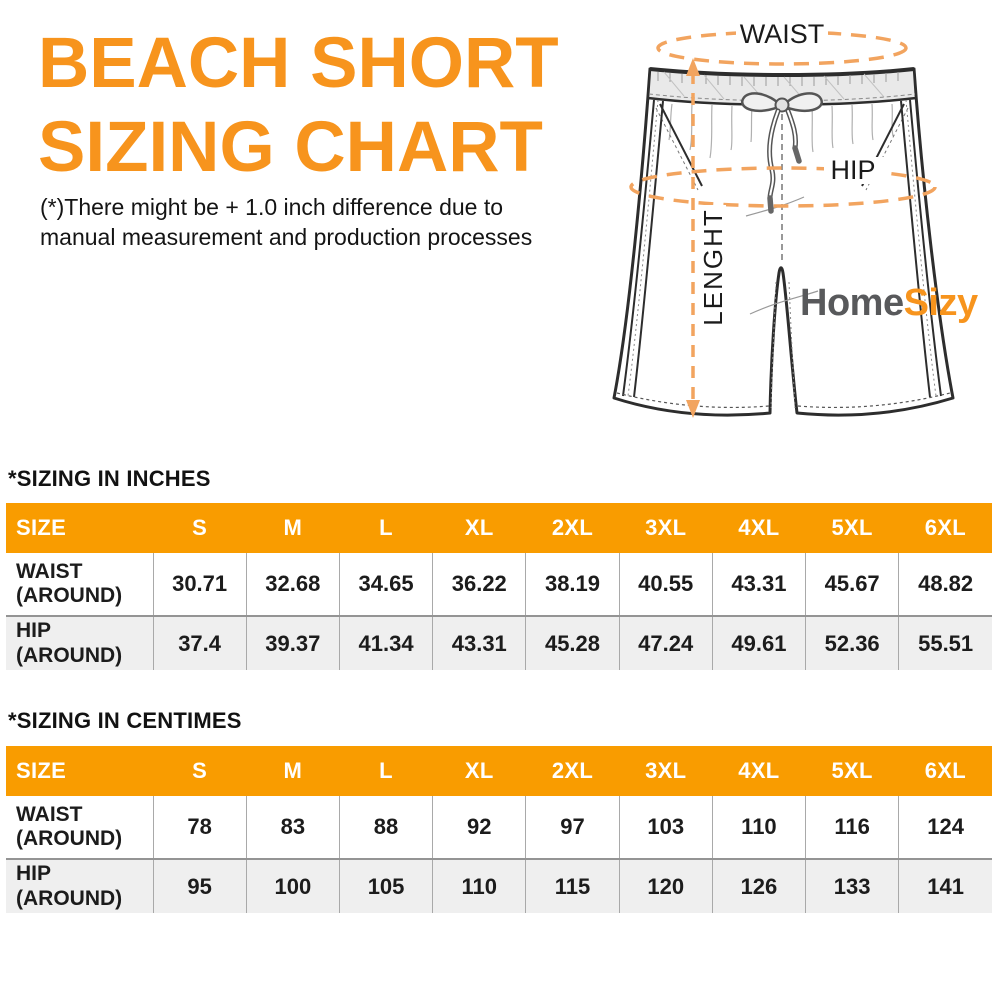  I want to click on table-cell: 38.19, so click(572, 584).